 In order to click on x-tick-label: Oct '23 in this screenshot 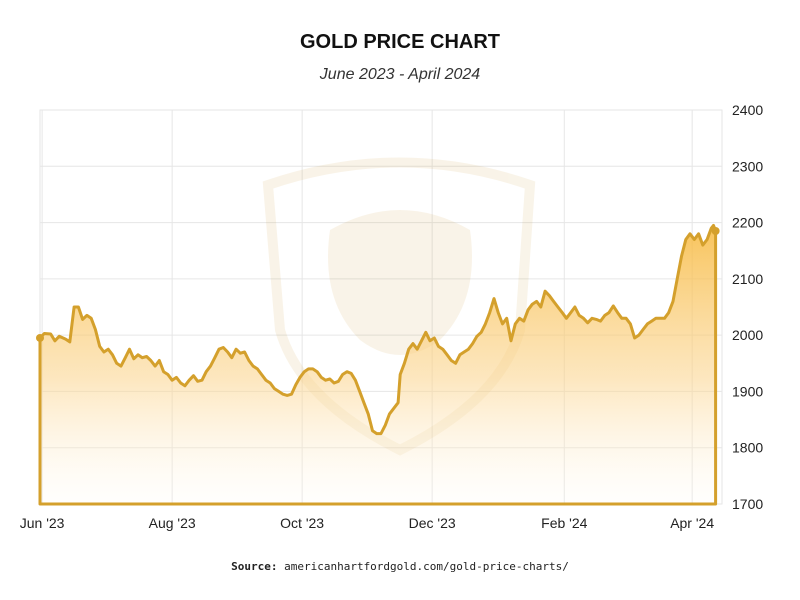, I will do `click(302, 523)`.